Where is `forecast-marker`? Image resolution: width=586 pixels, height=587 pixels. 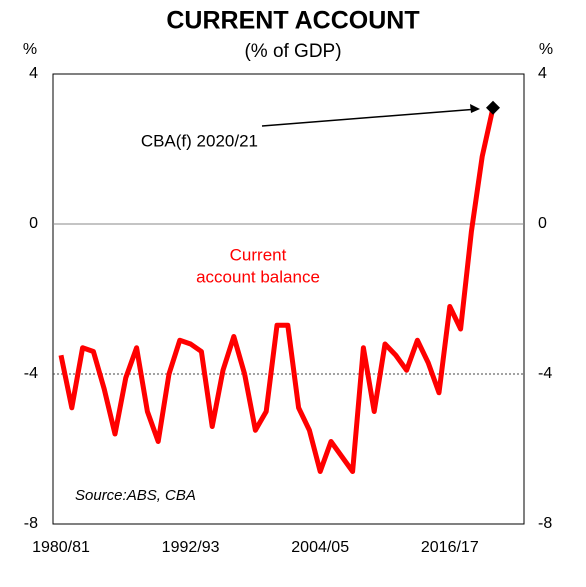
forecast-marker is located at coordinates (493, 107).